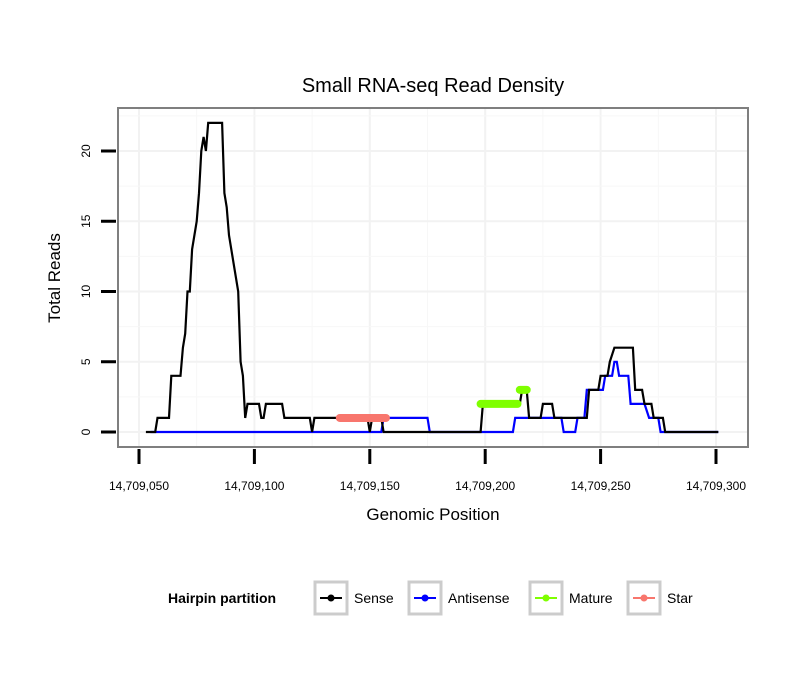  Describe the element at coordinates (433, 86) in the screenshot. I see `chart-title: Small RNA-seq Read Density` at that location.